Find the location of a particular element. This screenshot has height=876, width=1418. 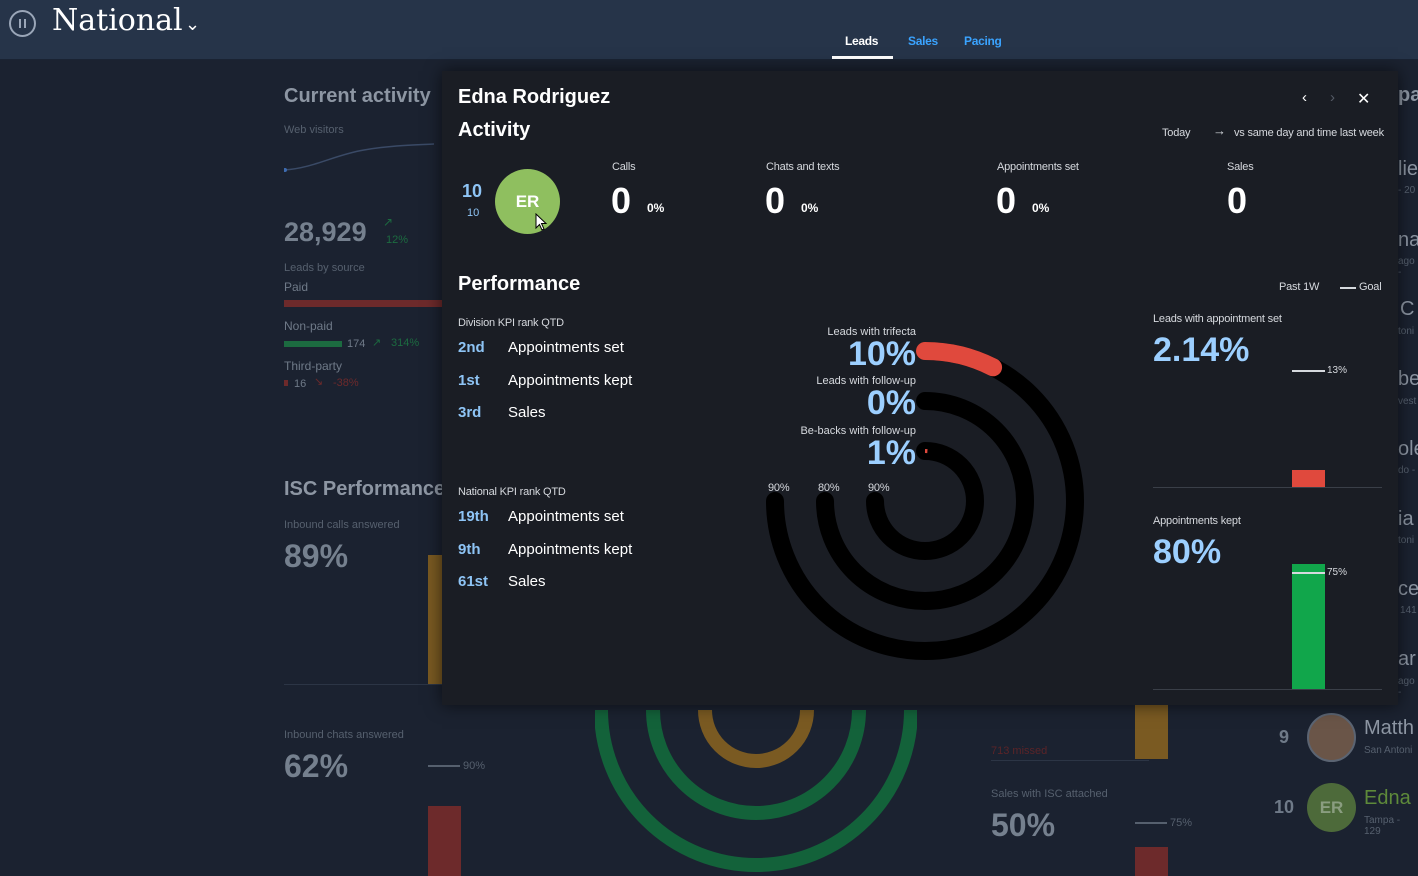

appt-set-goal: 13% is located at coordinates (1337, 370).